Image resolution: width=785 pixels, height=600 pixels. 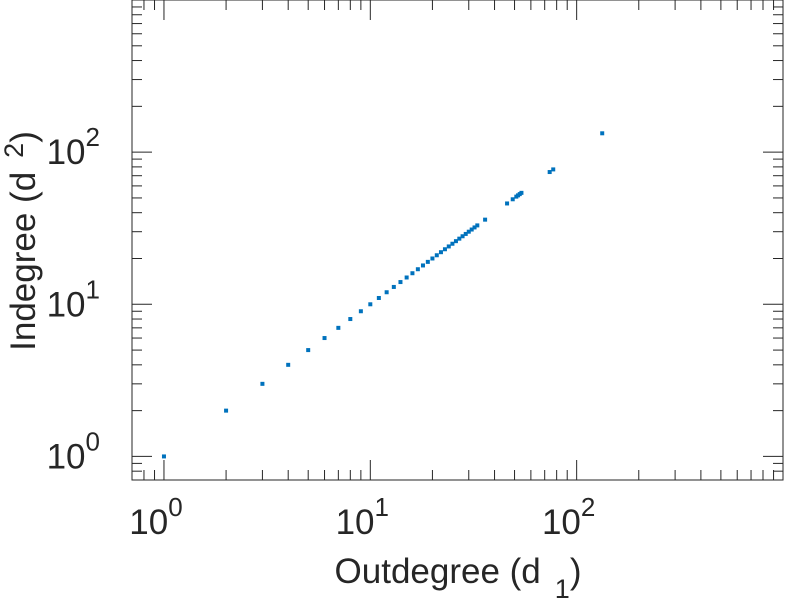 I want to click on x-axis-label-subscript: 1, so click(x=562, y=587).